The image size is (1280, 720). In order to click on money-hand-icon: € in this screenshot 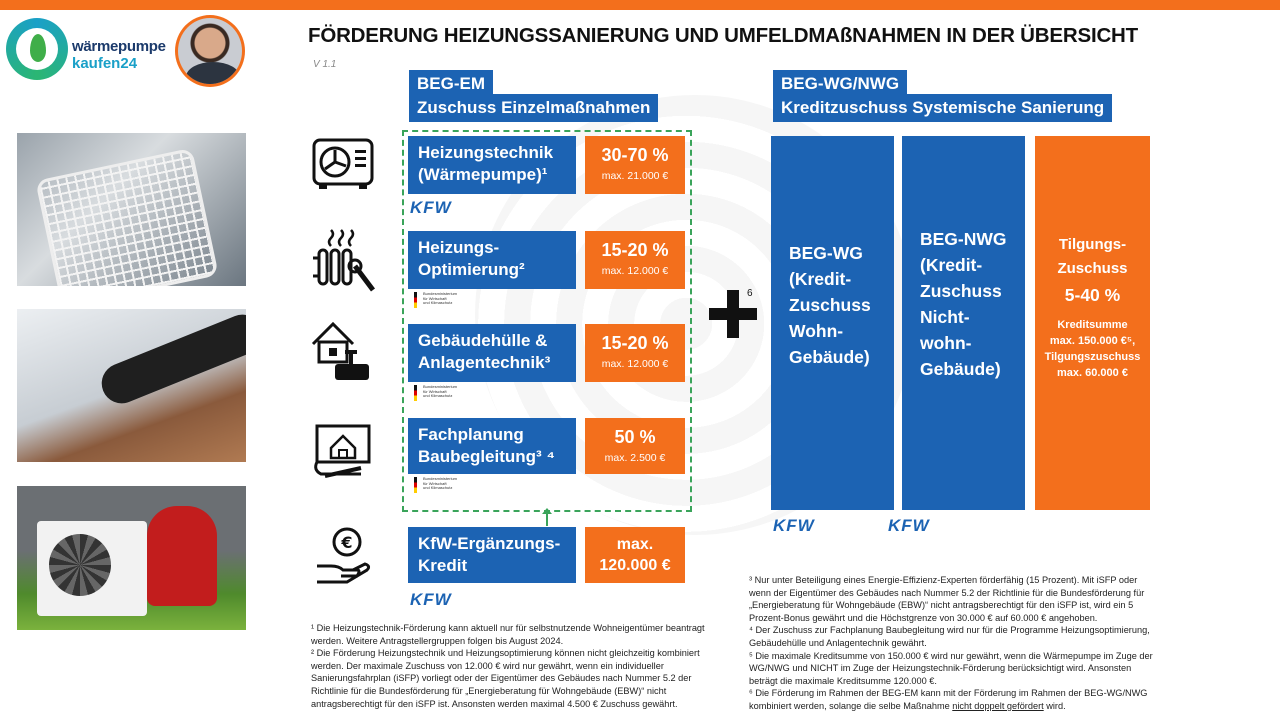, I will do `click(343, 556)`.